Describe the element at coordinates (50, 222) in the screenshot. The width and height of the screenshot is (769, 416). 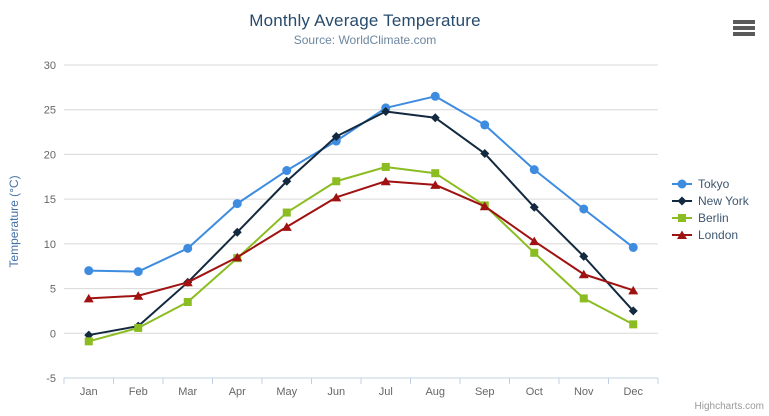
I see `y-axis-labels: -5 0 5 10 15 20 25 30` at that location.